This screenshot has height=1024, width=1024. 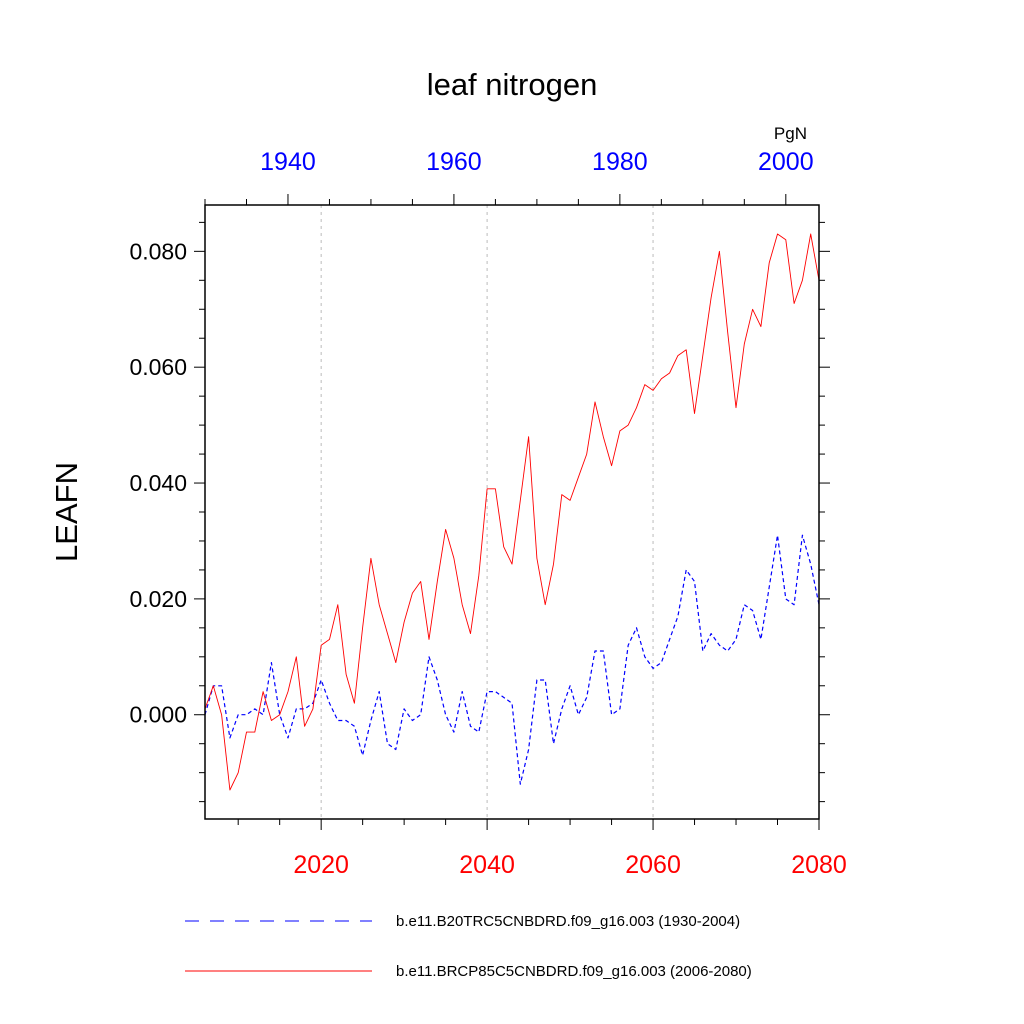 What do you see at coordinates (536, 162) in the screenshot?
I see `top-tick-labels: 1940 1960 1980 2000` at bounding box center [536, 162].